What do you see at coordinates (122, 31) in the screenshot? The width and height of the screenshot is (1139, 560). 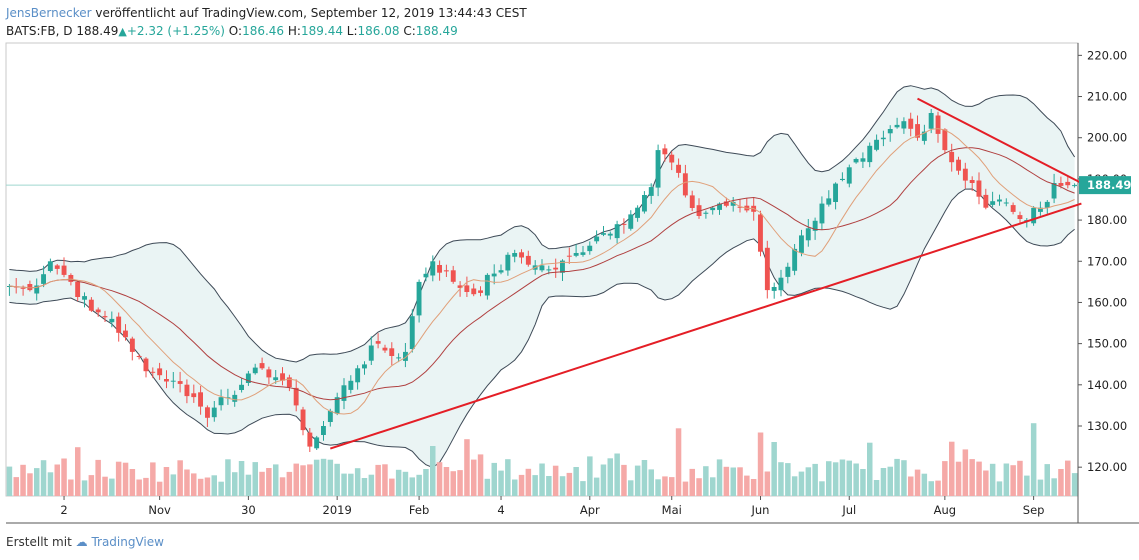 I see `up-arrow-icon: ▲` at bounding box center [122, 31].